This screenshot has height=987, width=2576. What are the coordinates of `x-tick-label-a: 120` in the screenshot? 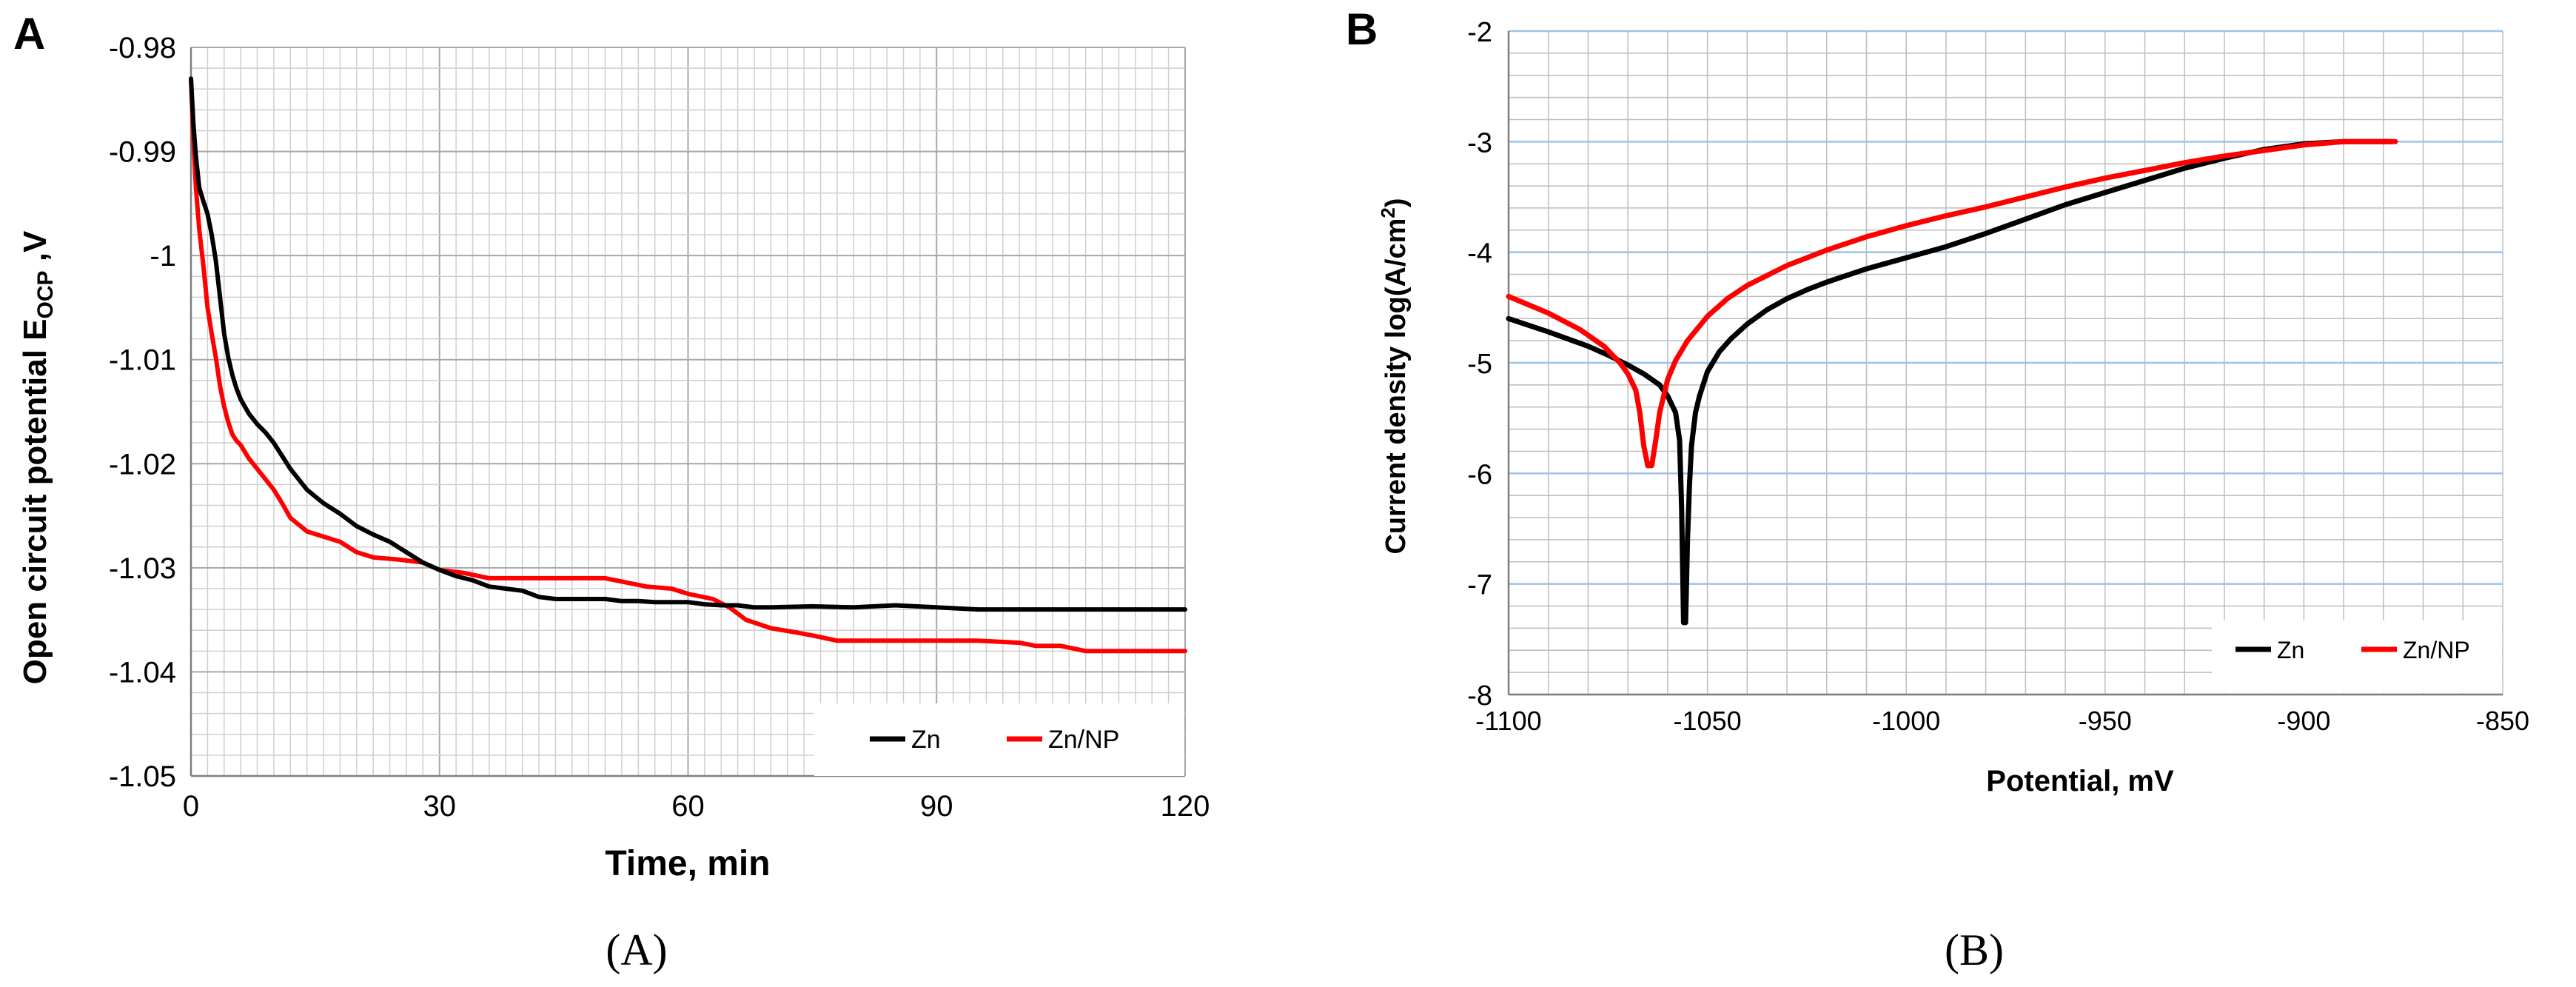 It's located at (1185, 807).